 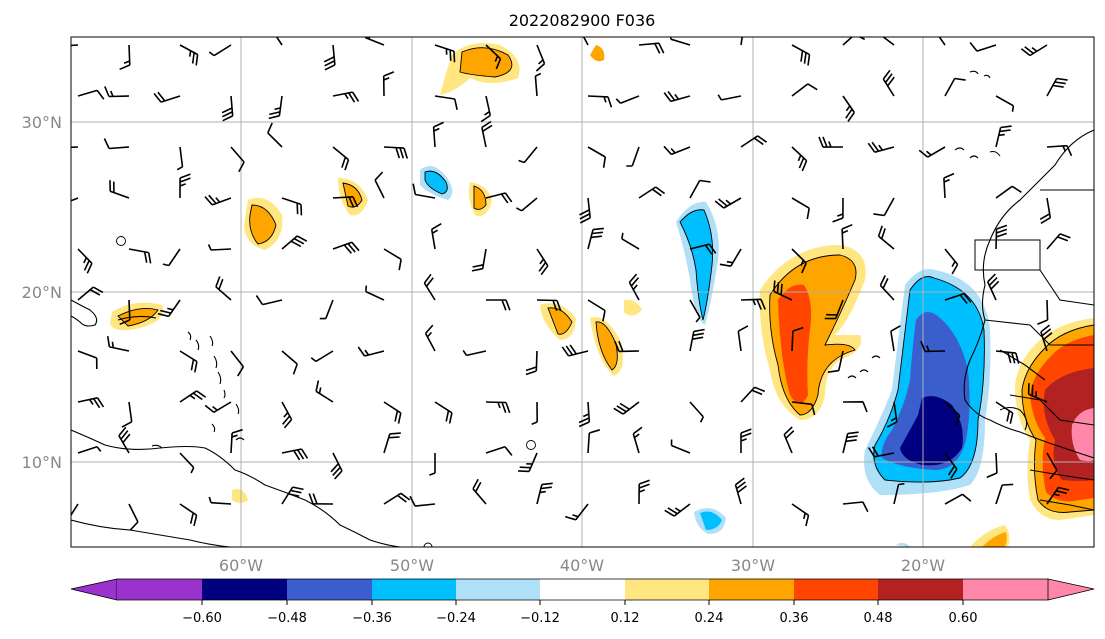 I want to click on lon-label-50w: 50°W, so click(x=412, y=565).